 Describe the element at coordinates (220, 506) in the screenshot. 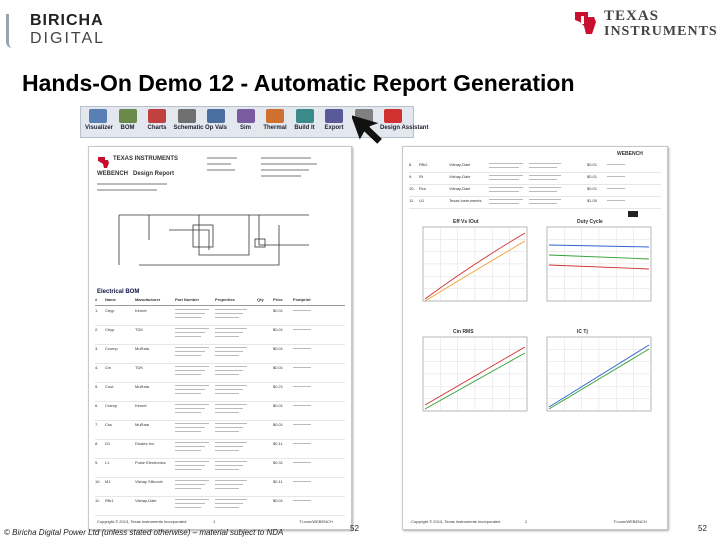

I see `bom-row: 11. Rfb1 Vishay-Dale $0.01` at that location.